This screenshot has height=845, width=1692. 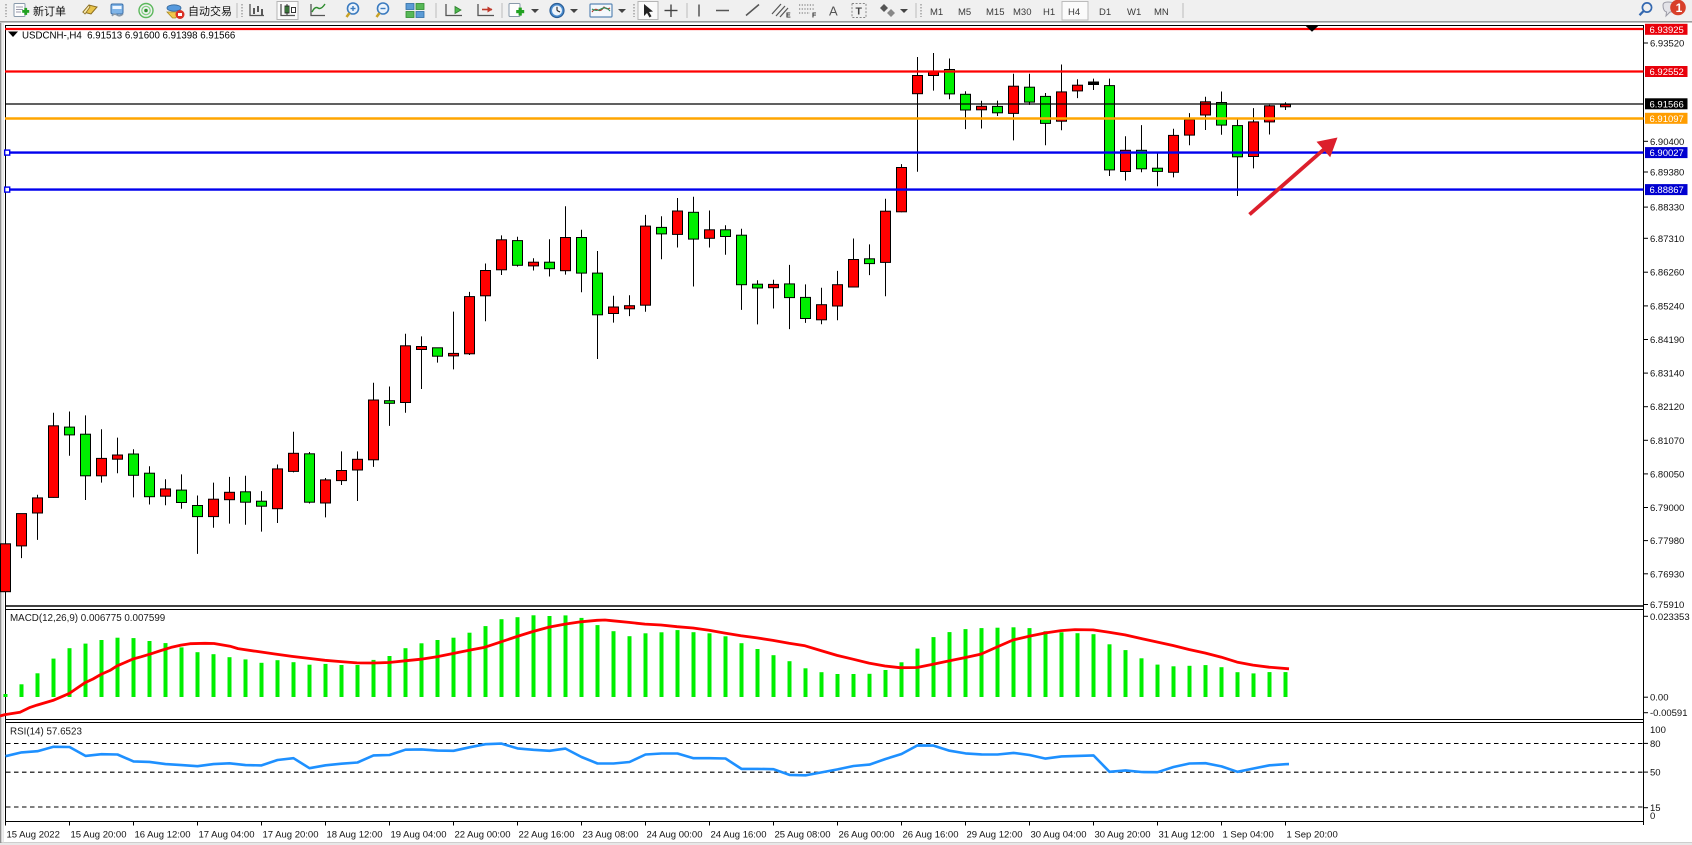 I want to click on svg-text: 16 Aug 12:00, so click(x=163, y=835).